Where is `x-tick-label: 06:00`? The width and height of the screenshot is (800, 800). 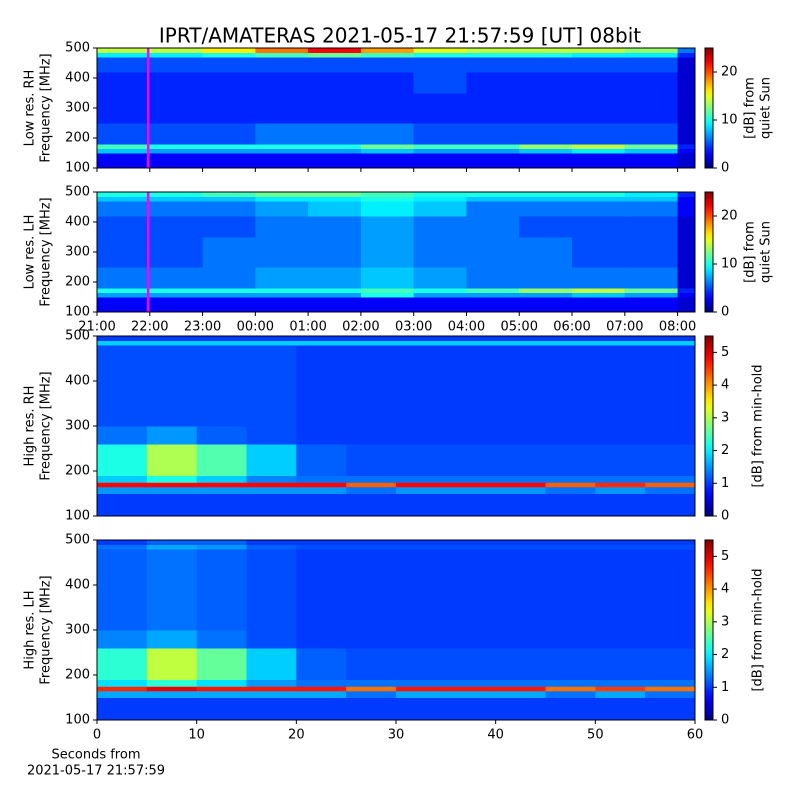 x-tick-label: 06:00 is located at coordinates (571, 327).